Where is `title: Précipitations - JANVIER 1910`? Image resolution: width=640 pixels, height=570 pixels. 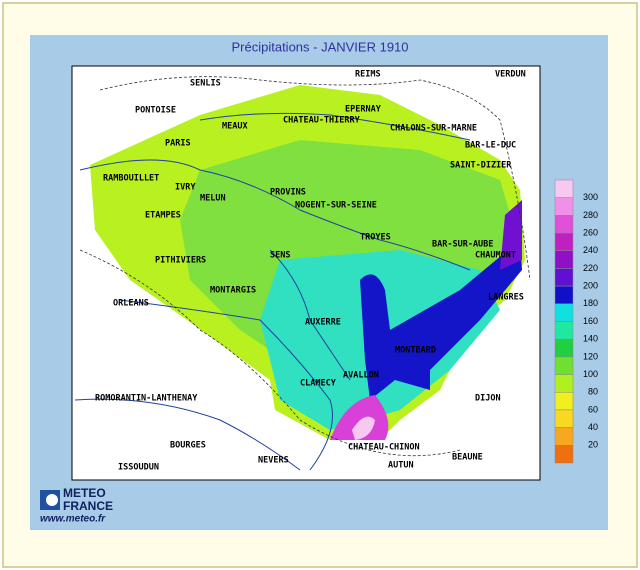
title: Précipitations - JANVIER 1910 is located at coordinates (319, 46).